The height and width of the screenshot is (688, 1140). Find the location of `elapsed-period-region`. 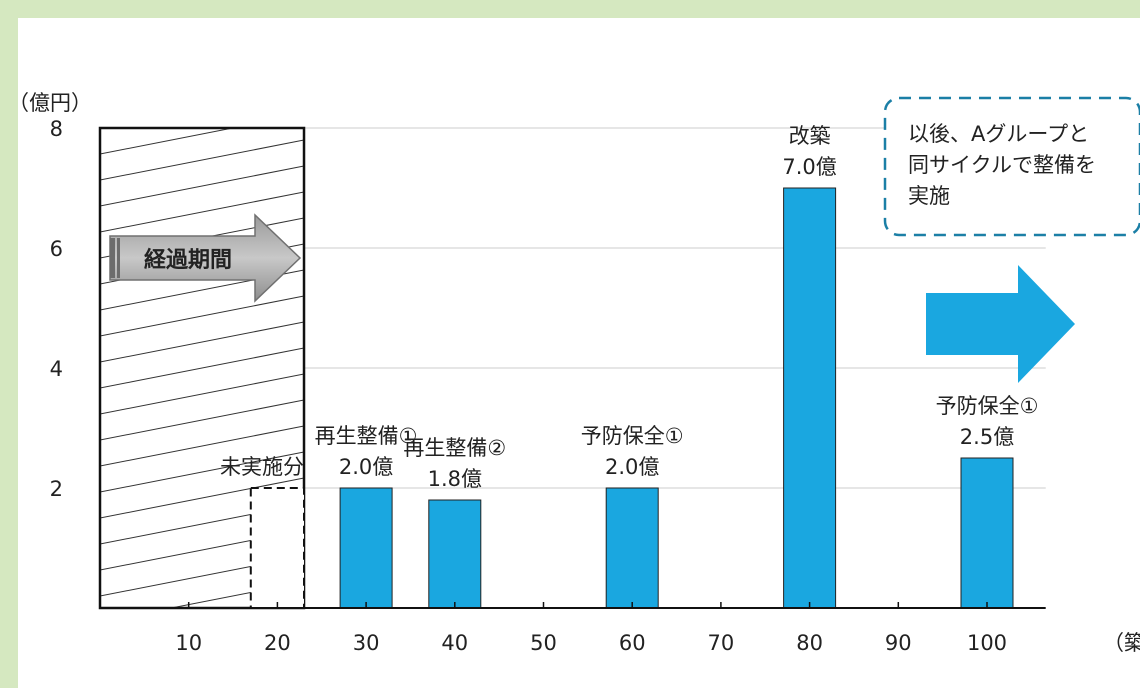

elapsed-period-region is located at coordinates (202, 407).